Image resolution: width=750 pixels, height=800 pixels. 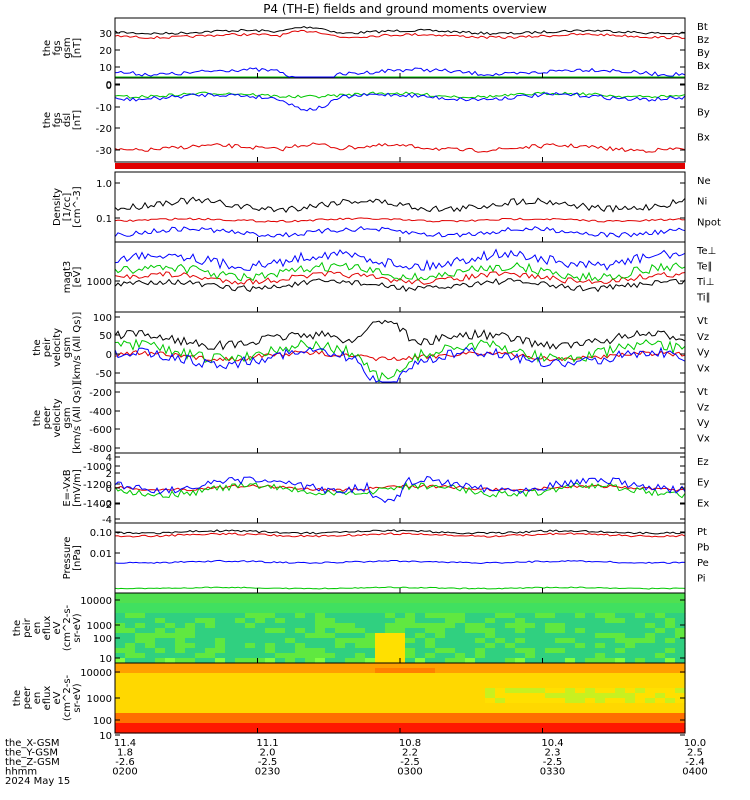 I want to click on y-tick-label: 0.01, so click(x=101, y=554).